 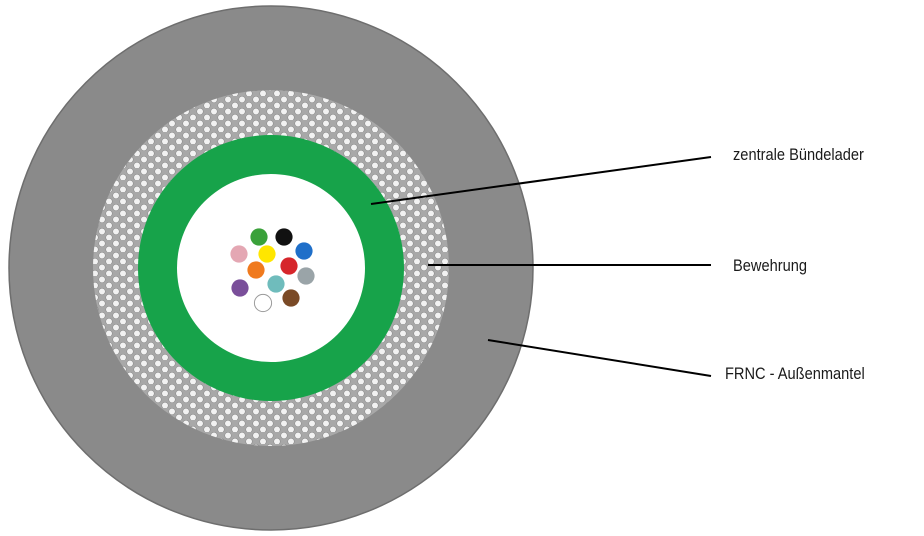 What do you see at coordinates (304, 251) in the screenshot?
I see `fiber-blue` at bounding box center [304, 251].